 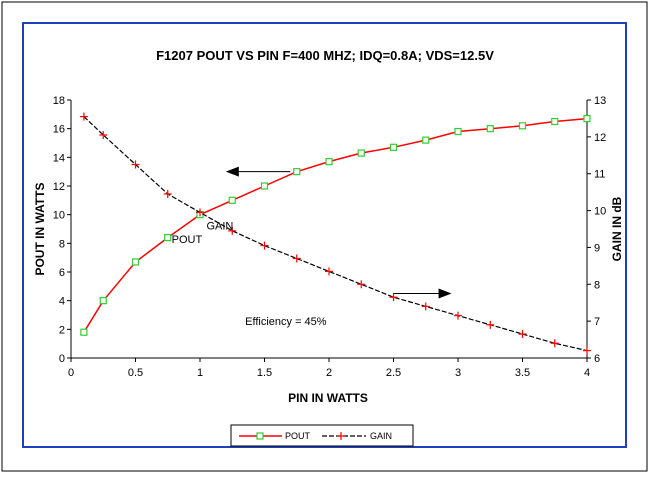 I want to click on x-tick-label-8: 4, so click(x=587, y=373).